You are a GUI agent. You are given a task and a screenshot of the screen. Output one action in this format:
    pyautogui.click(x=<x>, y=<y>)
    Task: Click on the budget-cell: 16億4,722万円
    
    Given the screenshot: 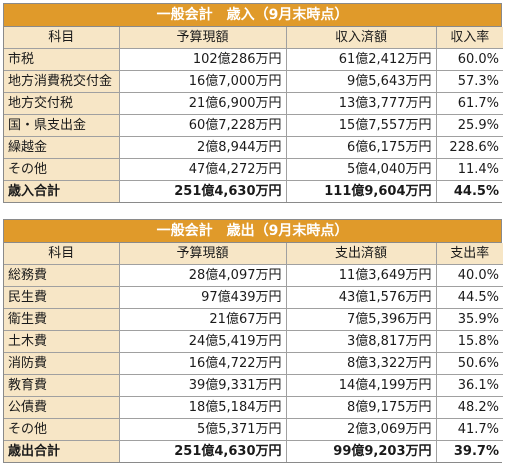 What is the action you would take?
    pyautogui.click(x=203, y=363)
    